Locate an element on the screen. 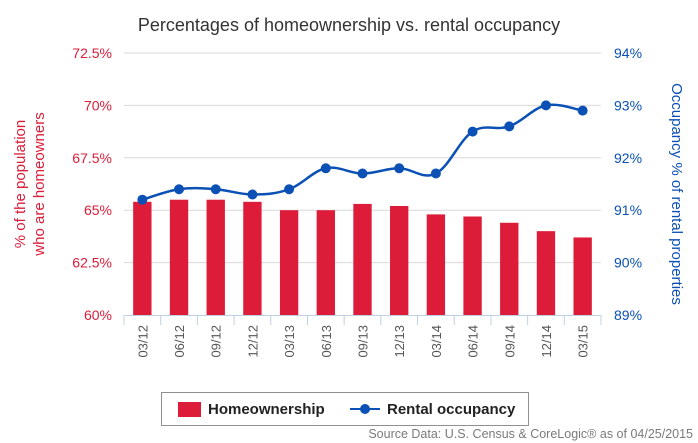  x-tick-label: 06/13 is located at coordinates (326, 341).